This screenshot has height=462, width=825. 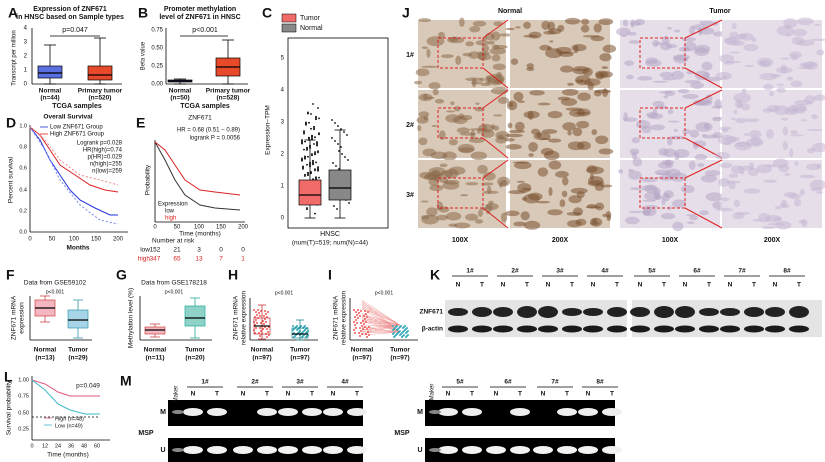 What do you see at coordinates (179, 98) in the screenshot?
I see `label: (n=50)` at bounding box center [179, 98].